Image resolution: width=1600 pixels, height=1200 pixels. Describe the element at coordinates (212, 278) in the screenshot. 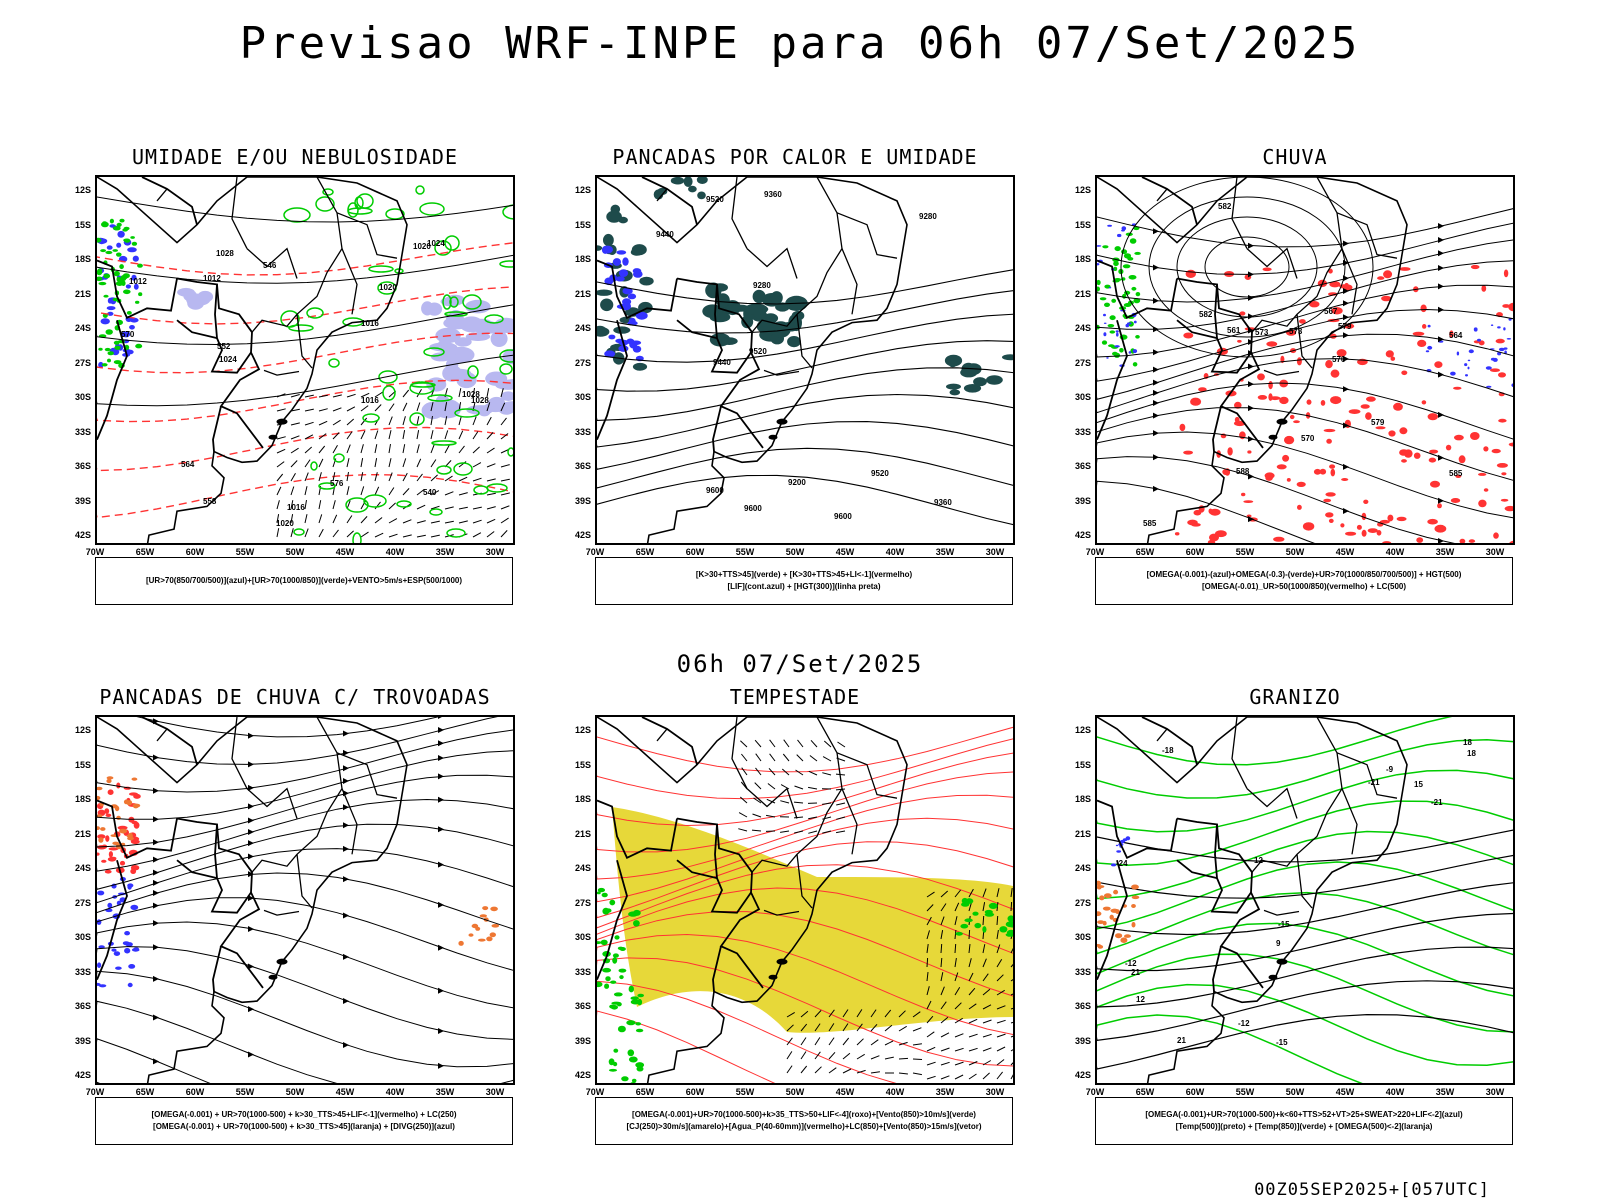

I see `contour-label: 1012` at that location.